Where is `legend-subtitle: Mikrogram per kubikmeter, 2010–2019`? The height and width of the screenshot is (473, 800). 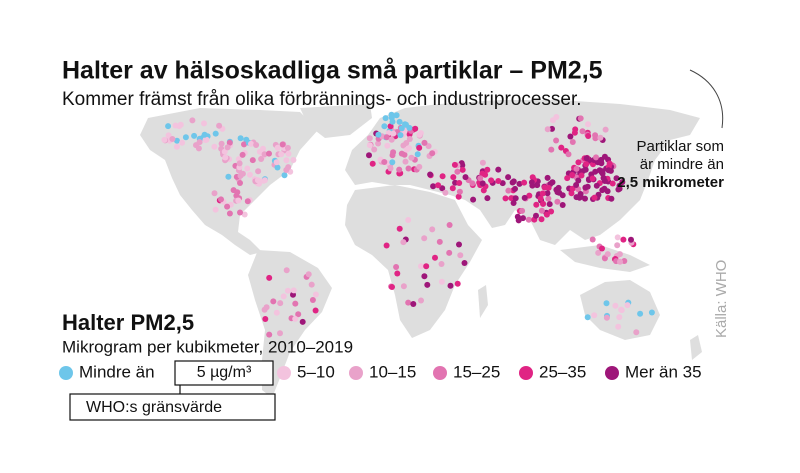
legend-subtitle: Mikrogram per kubikmeter, 2010–2019 is located at coordinates (207, 346).